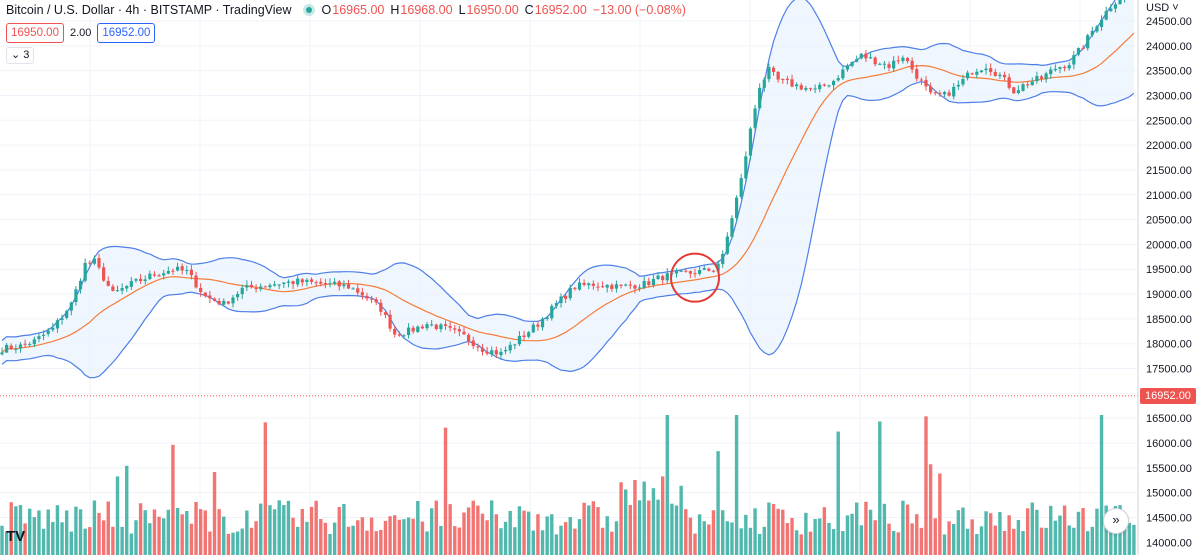 This screenshot has width=1200, height=555. I want to click on tradingview-logo-icon: TV, so click(16, 536).